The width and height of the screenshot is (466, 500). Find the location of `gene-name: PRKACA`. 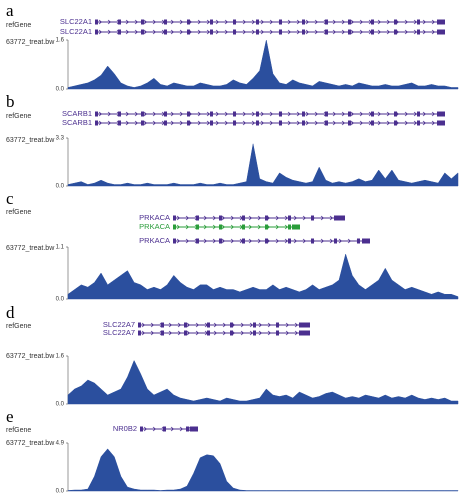

gene-name: PRKACA is located at coordinates (154, 217).